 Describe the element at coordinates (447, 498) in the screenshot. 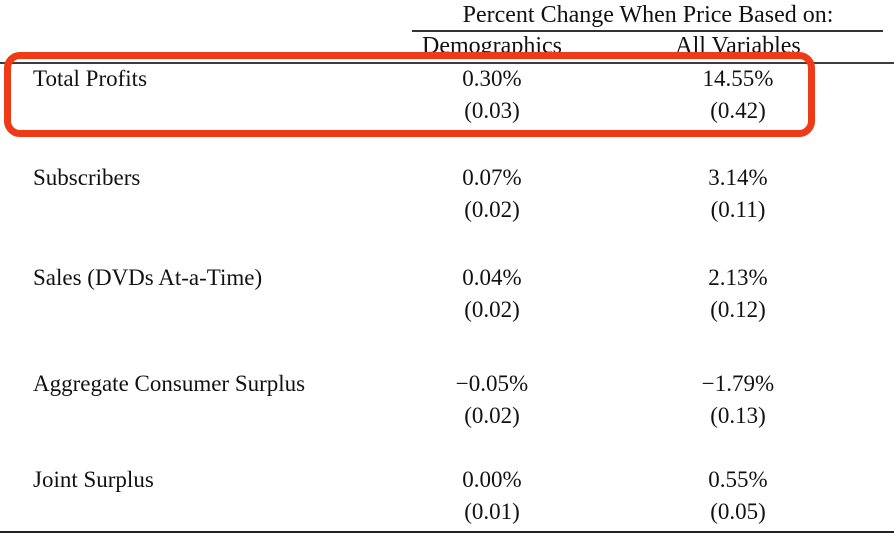

I see `table-row-joint-surplus: Joint Surplus 0.00% 0.55% (0.01) (0.05)` at that location.